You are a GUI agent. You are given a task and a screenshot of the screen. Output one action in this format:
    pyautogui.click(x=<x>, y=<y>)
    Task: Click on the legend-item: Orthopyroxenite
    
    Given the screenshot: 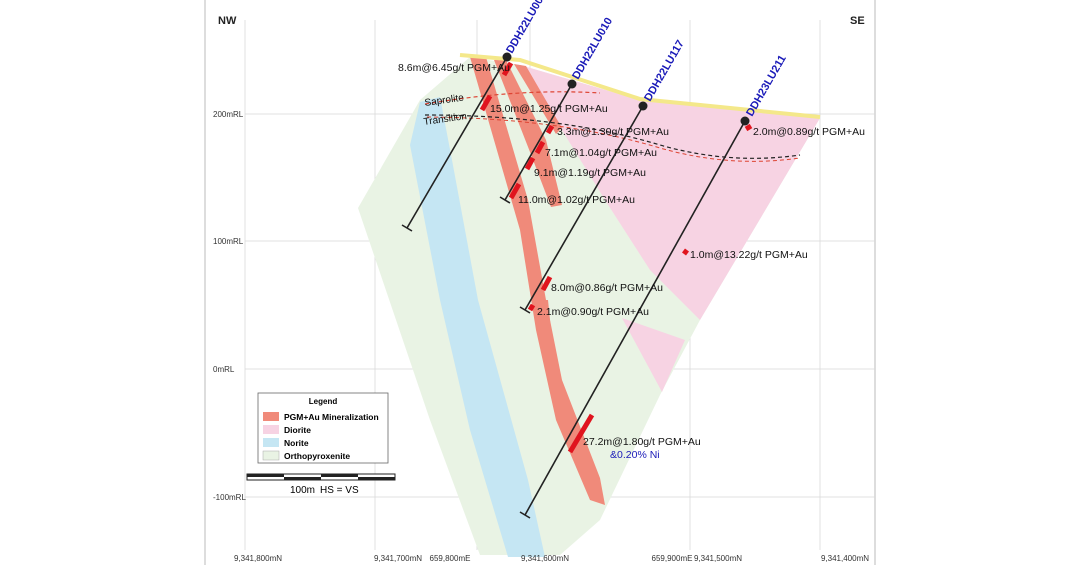 What is the action you would take?
    pyautogui.click(x=317, y=456)
    